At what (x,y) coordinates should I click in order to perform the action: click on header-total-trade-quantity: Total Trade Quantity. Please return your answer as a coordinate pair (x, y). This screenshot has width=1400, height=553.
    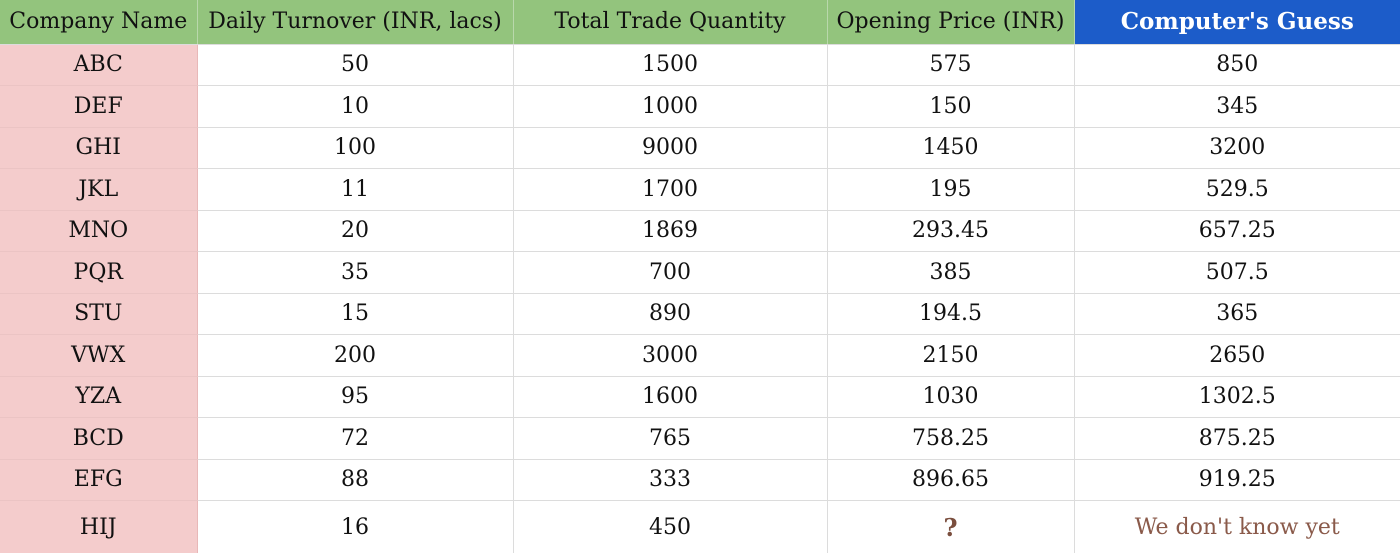
    Looking at the image, I should click on (670, 22).